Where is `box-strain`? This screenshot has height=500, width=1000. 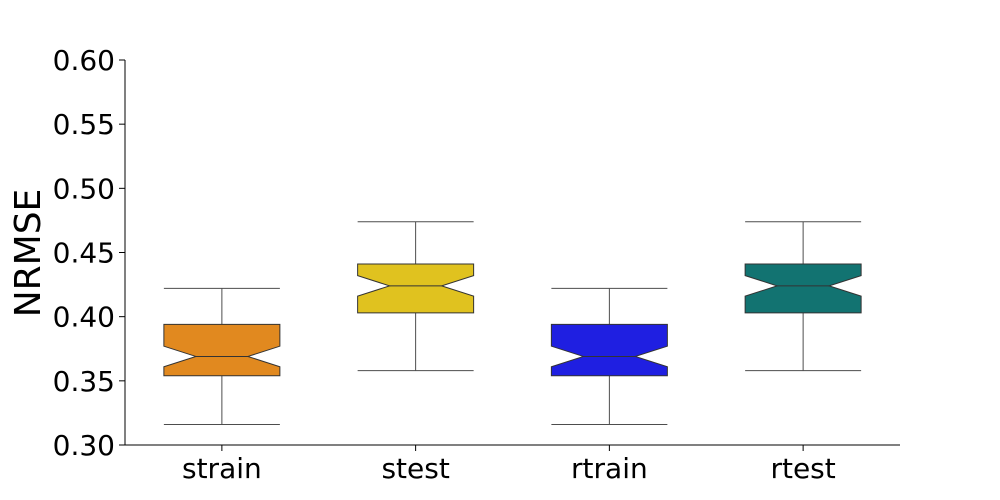
box-strain is located at coordinates (222, 356).